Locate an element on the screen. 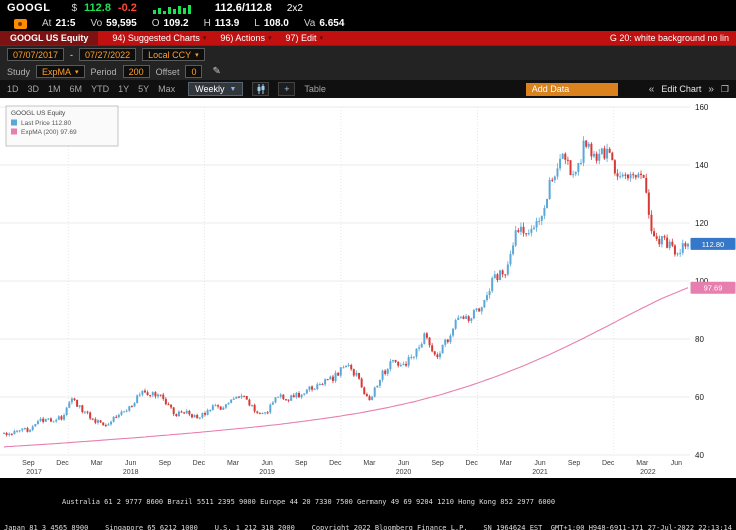 The image size is (736, 530). end-date-input: 07/27/2022 is located at coordinates (108, 54).